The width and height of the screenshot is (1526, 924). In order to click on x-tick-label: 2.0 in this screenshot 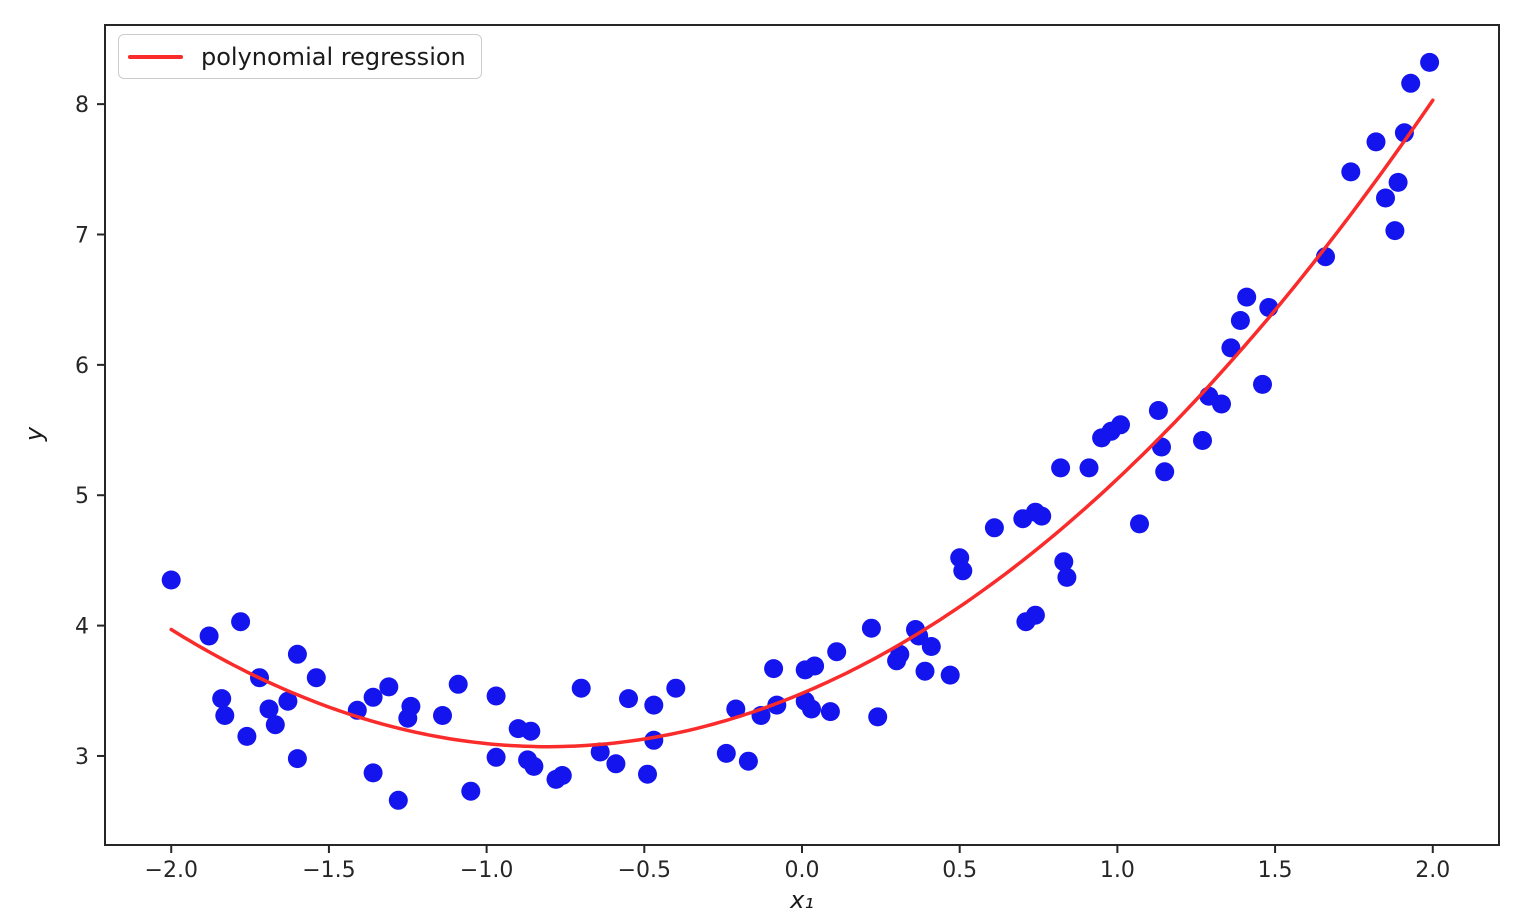, I will do `click(1432, 870)`.